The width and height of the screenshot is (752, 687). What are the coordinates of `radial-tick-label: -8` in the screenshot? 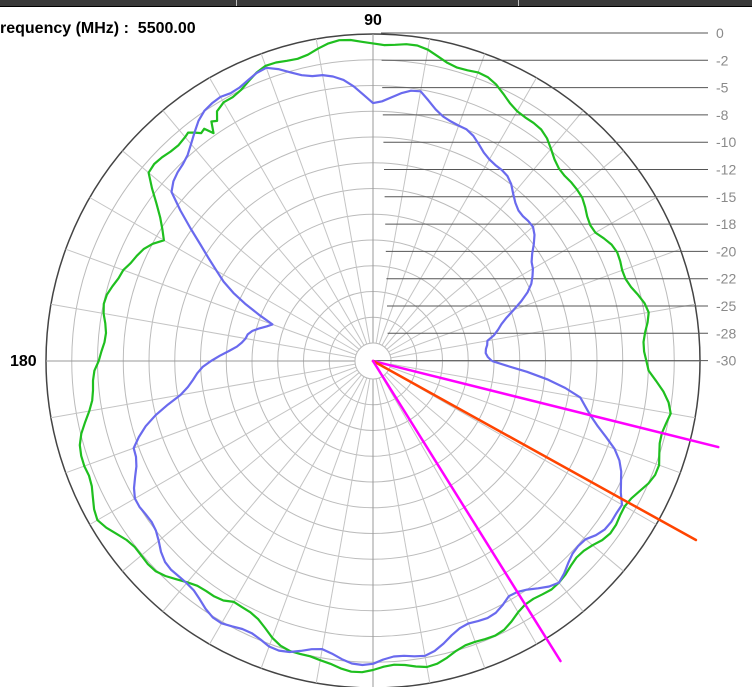 It's located at (722, 115).